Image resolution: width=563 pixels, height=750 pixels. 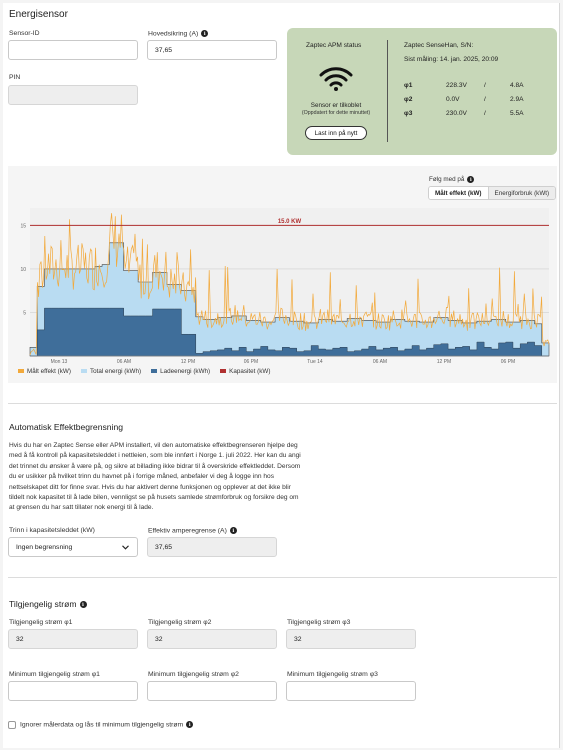 What do you see at coordinates (387, 91) in the screenshot?
I see `panel-divider` at bounding box center [387, 91].